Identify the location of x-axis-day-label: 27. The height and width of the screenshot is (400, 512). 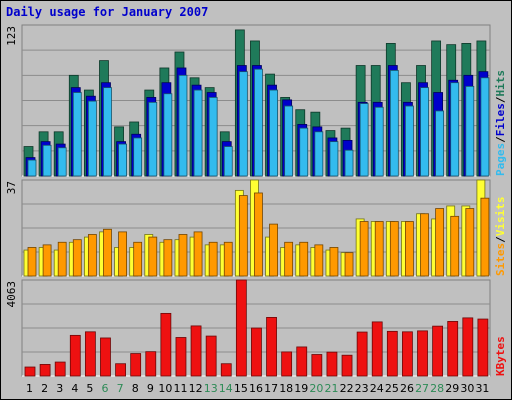
(422, 388).